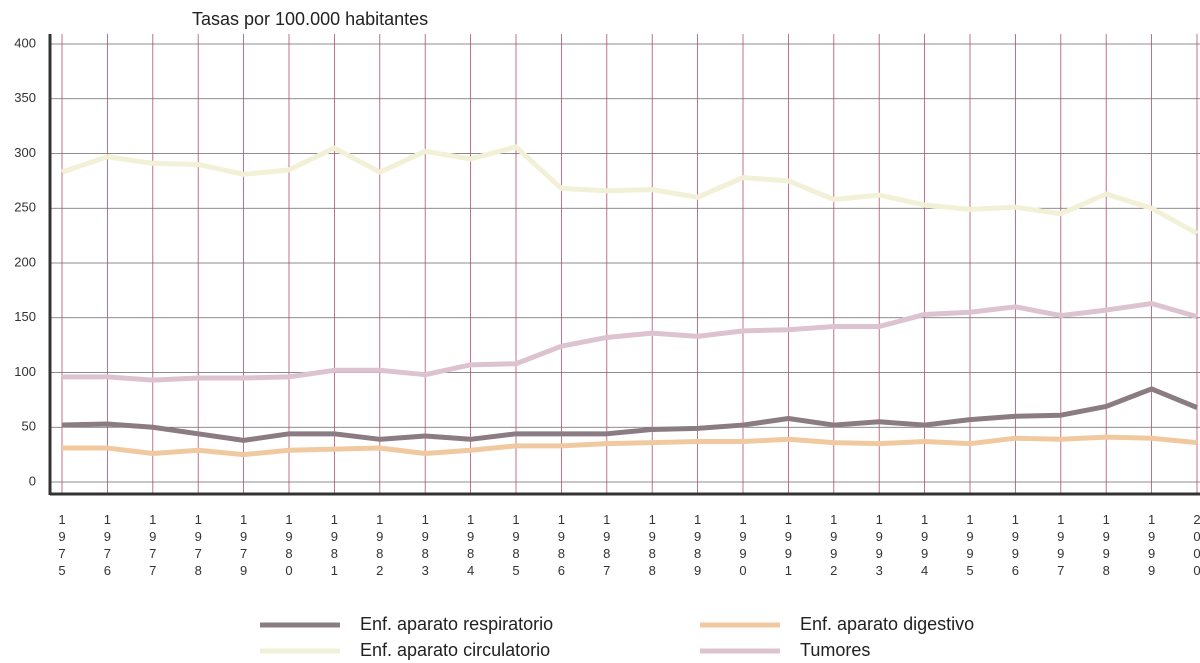  I want to click on y-tick-label: 200, so click(25, 261).